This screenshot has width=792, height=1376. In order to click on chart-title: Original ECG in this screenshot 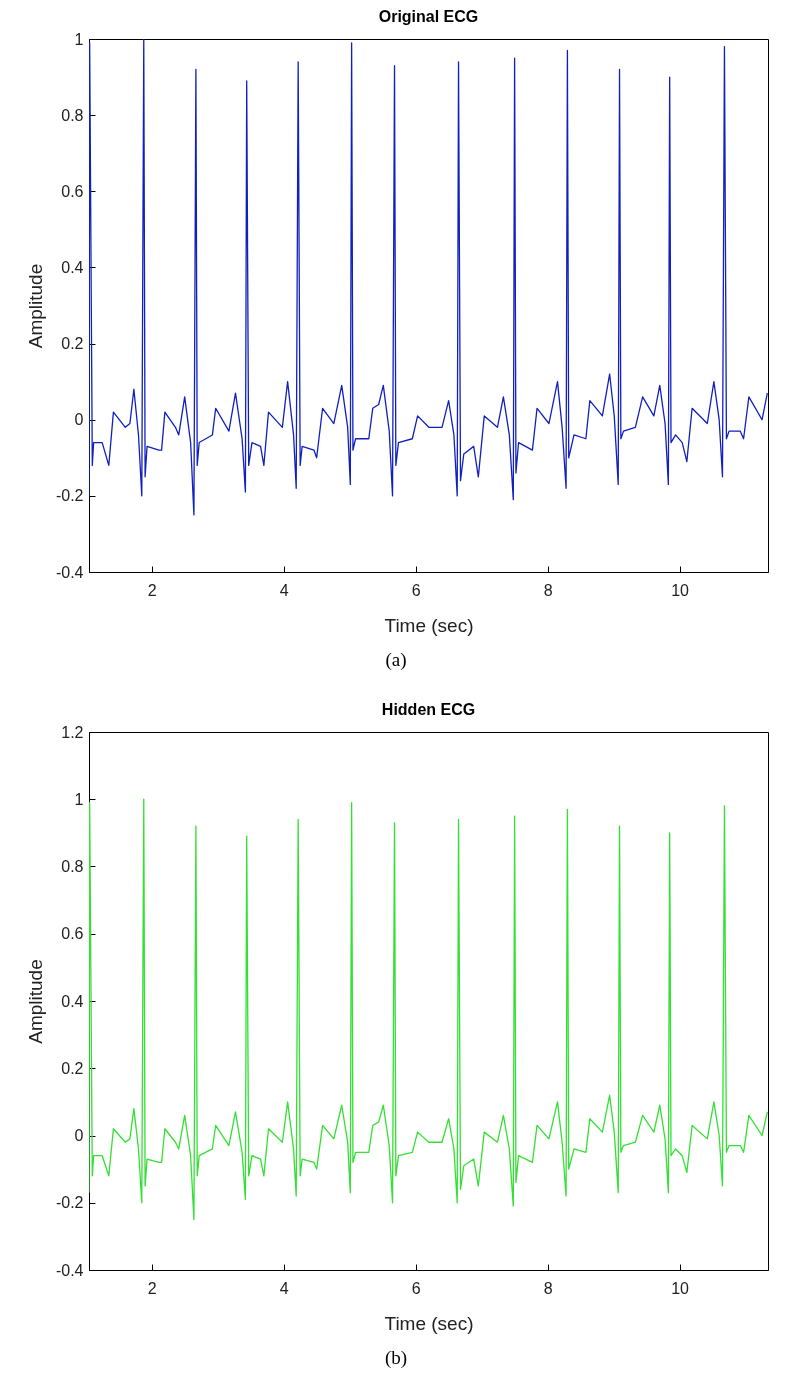, I will do `click(428, 16)`.